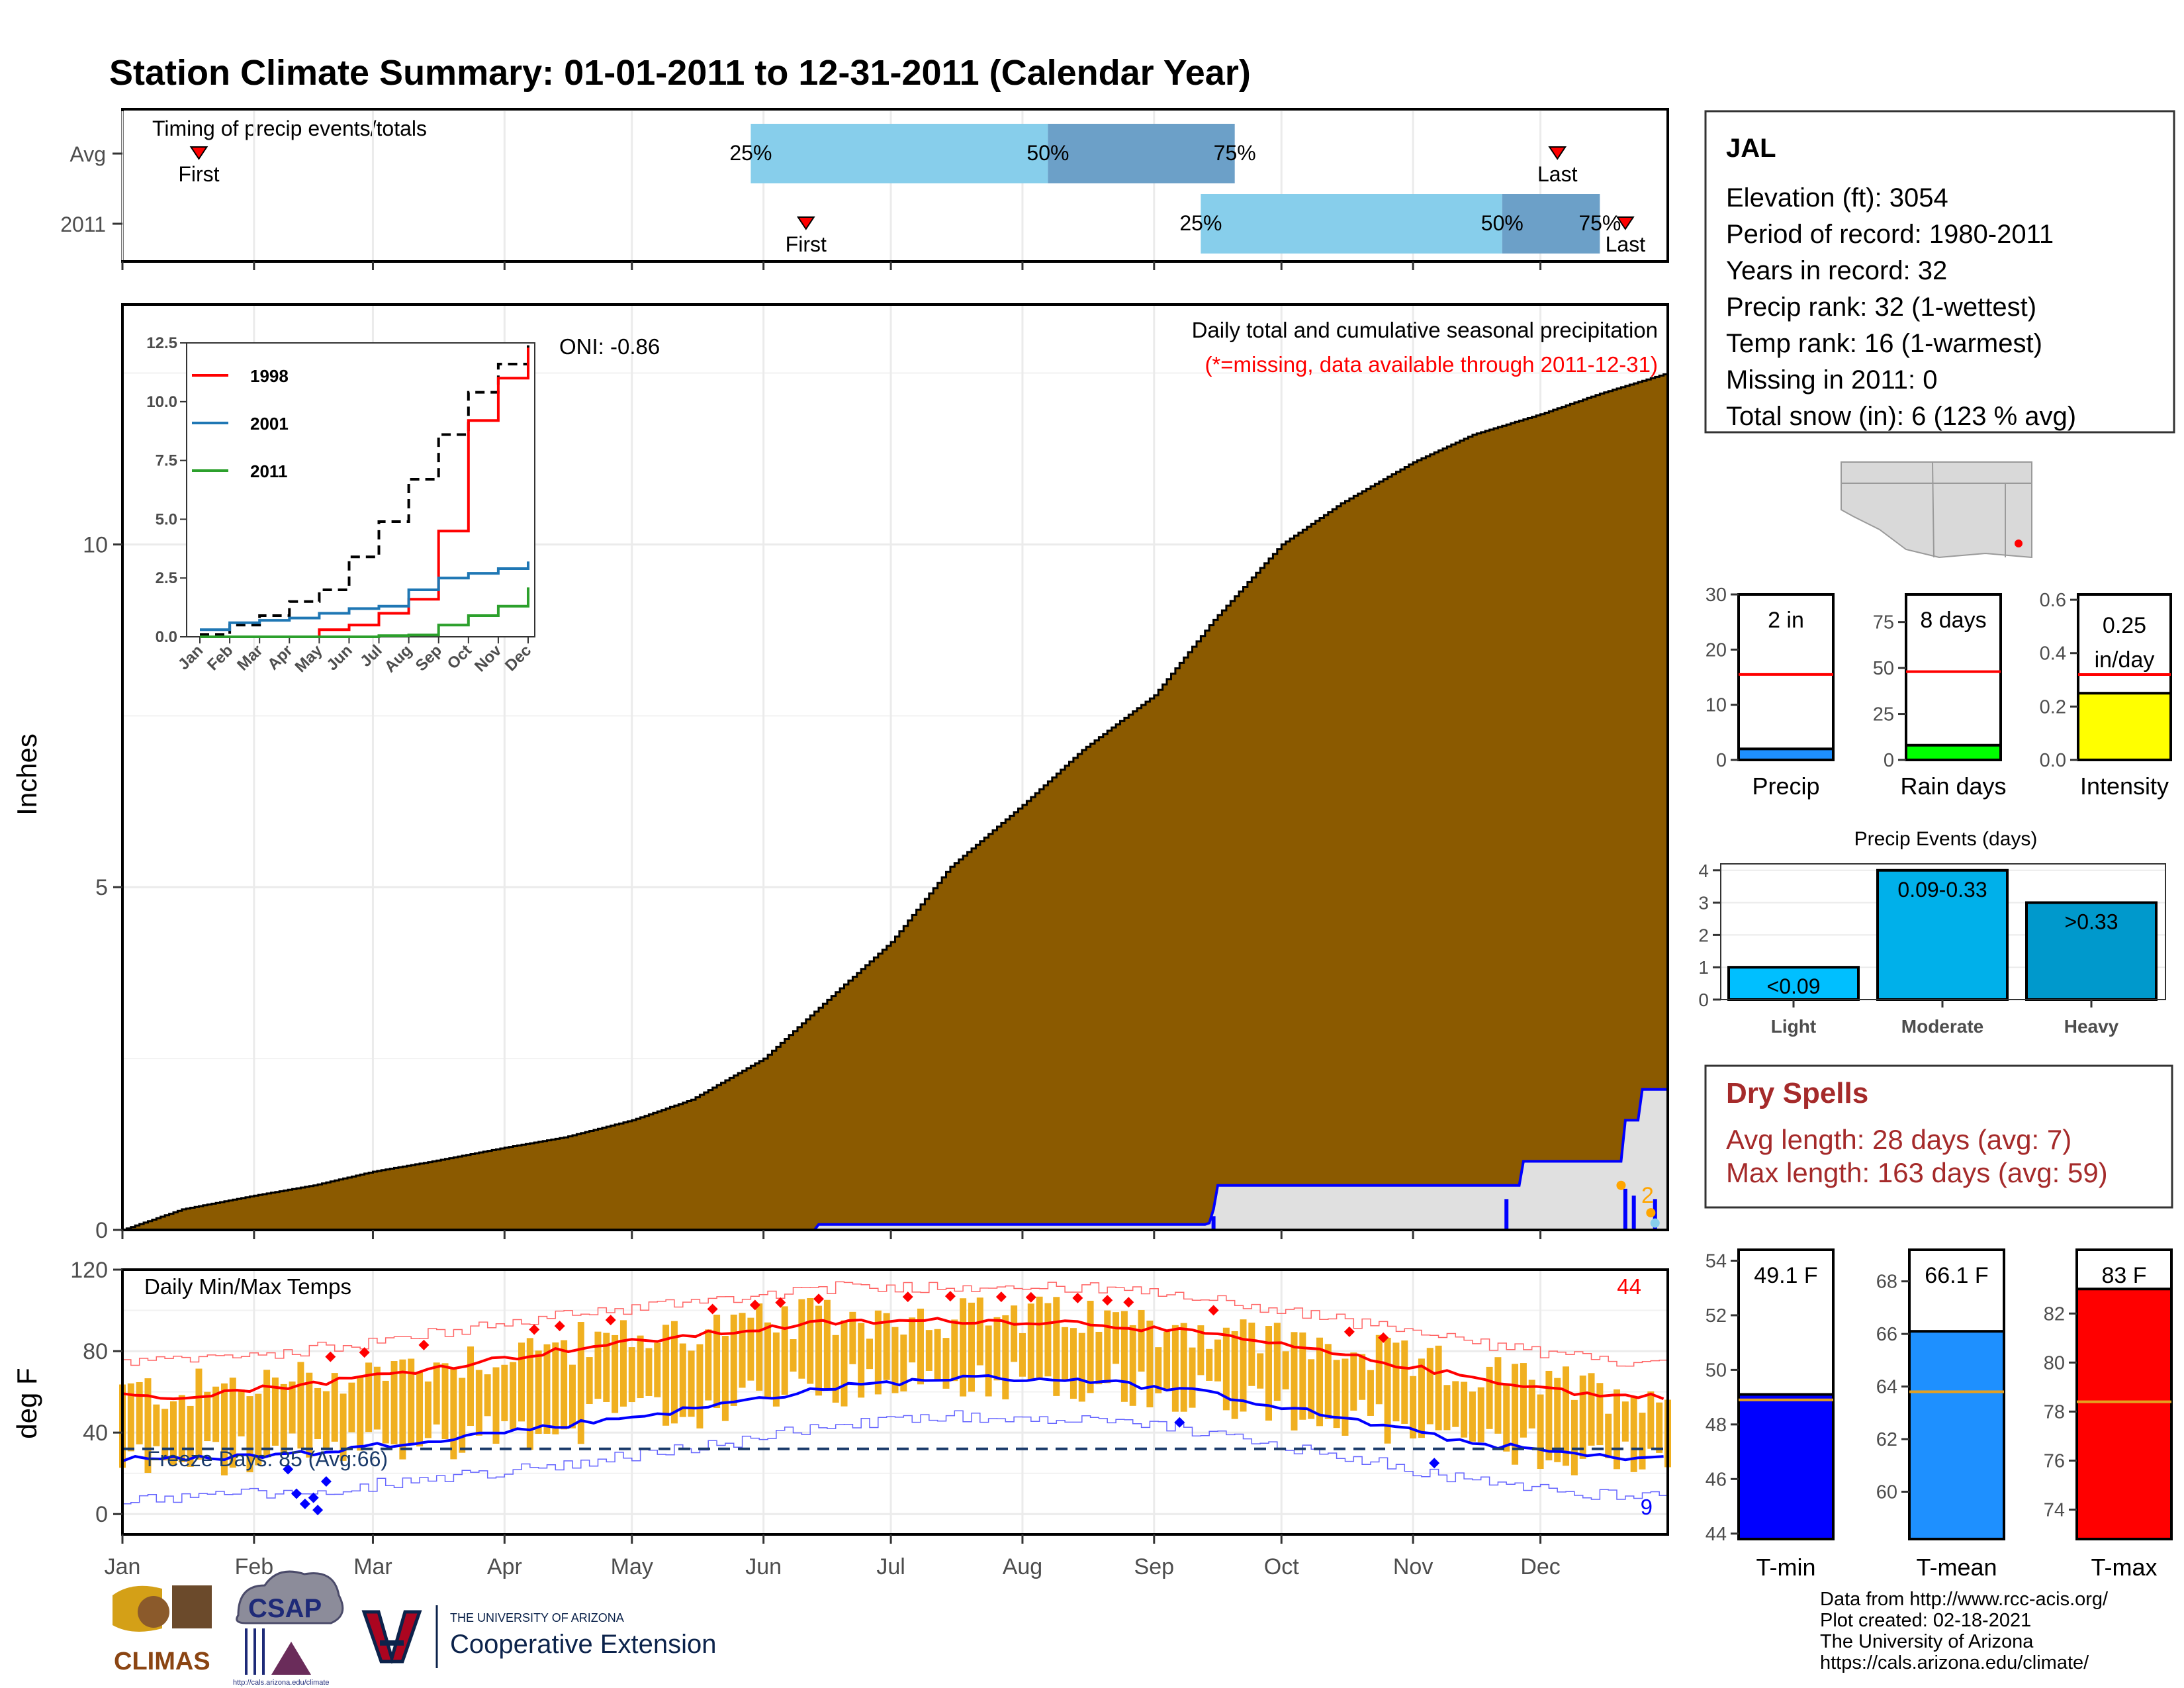  Describe the element at coordinates (1942, 935) in the screenshot. I see `event-bar` at that location.